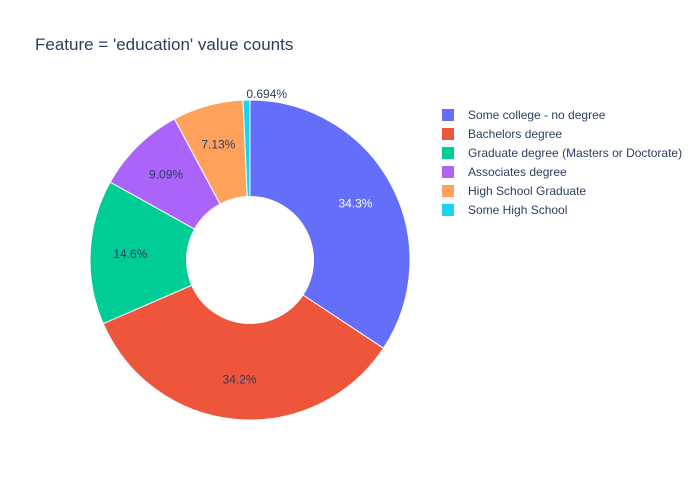  I want to click on slice-some-high-school, so click(246, 148).